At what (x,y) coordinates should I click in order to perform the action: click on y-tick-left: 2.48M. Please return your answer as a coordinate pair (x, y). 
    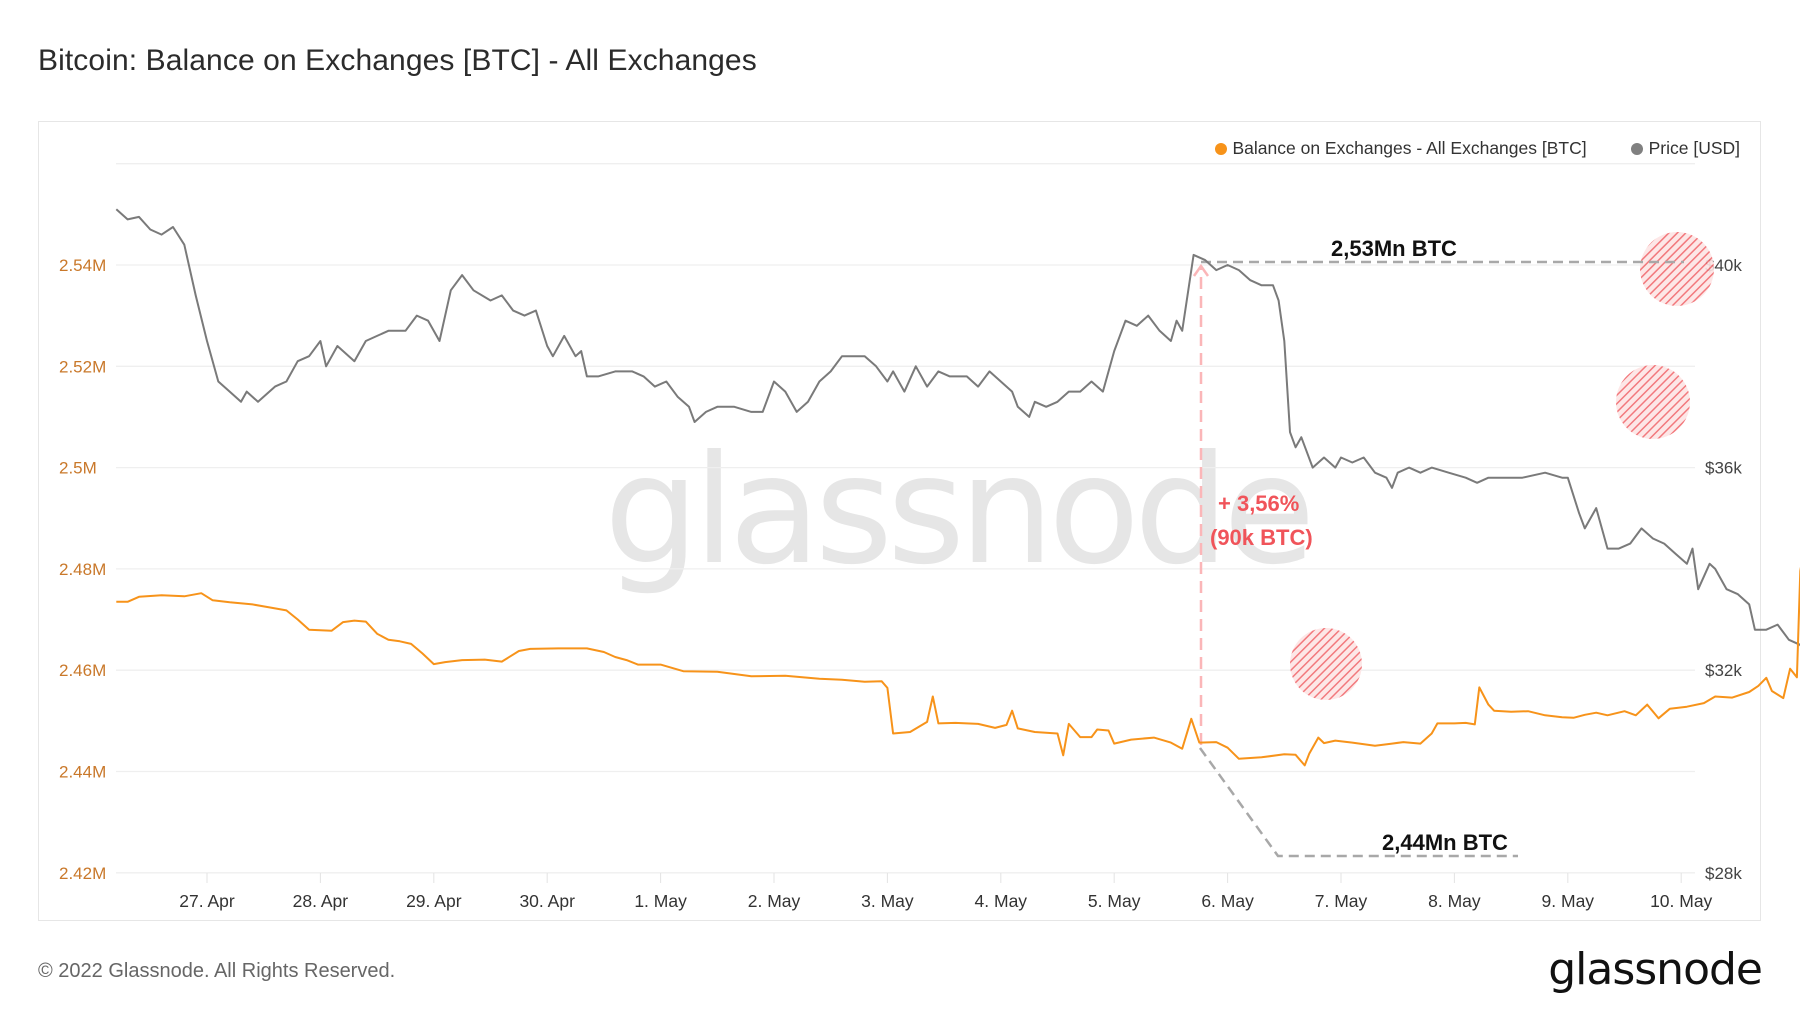
    Looking at the image, I should click on (82, 569).